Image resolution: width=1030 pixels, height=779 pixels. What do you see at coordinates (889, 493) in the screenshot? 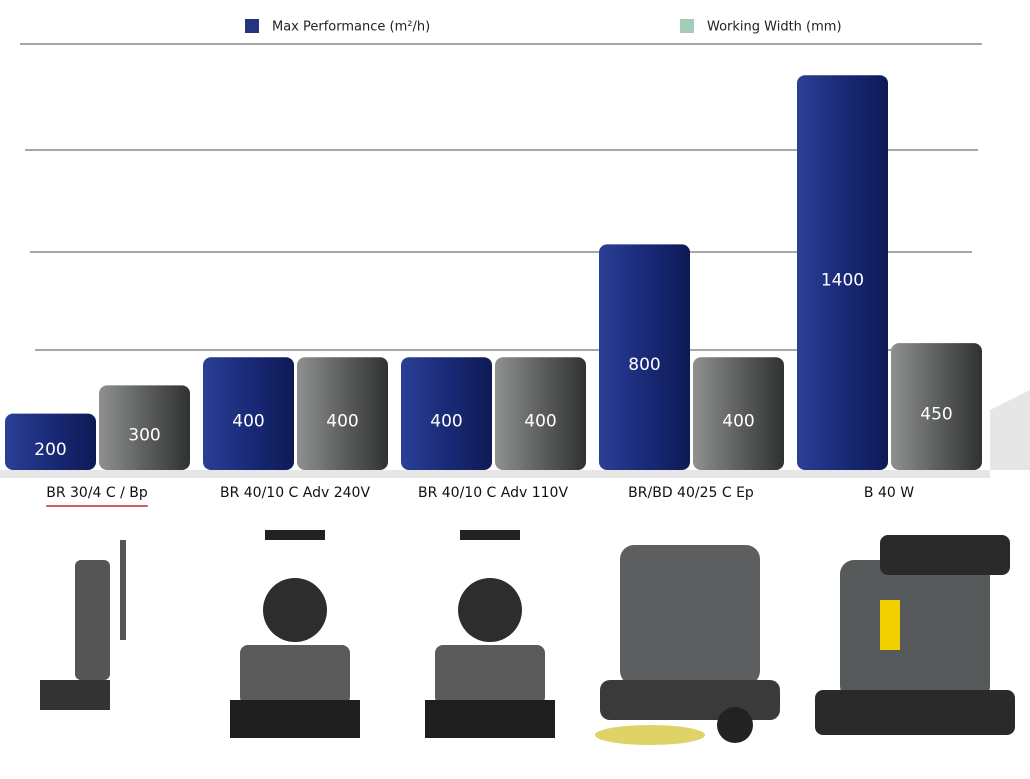
I see `category-label: B 40 W` at bounding box center [889, 493].